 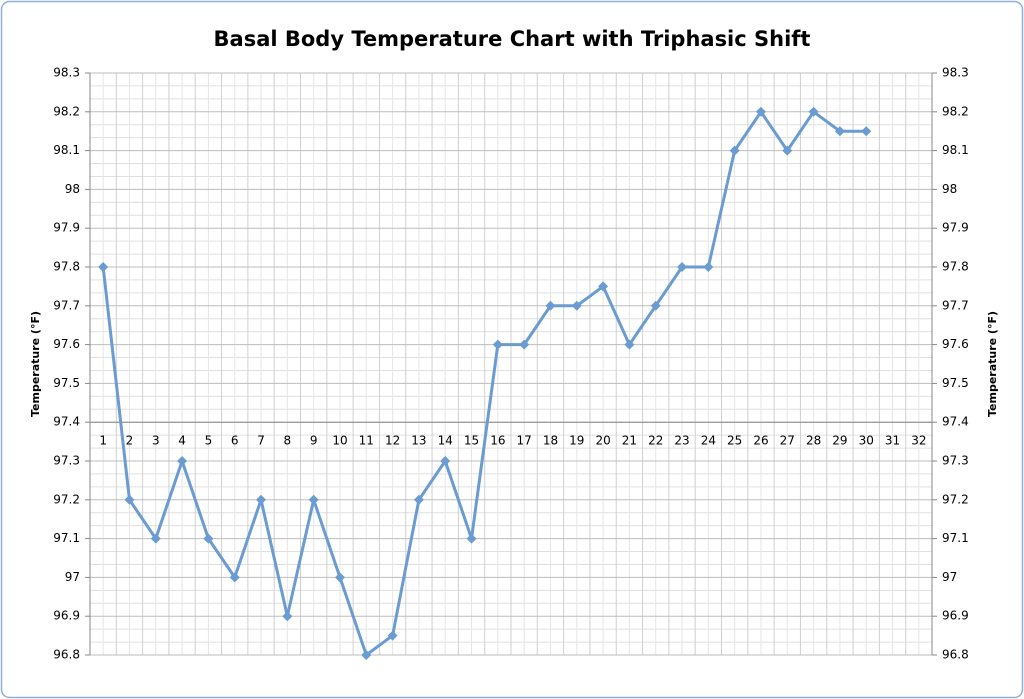 What do you see at coordinates (66, 538) in the screenshot?
I see `y-tick-label: 97.1` at bounding box center [66, 538].